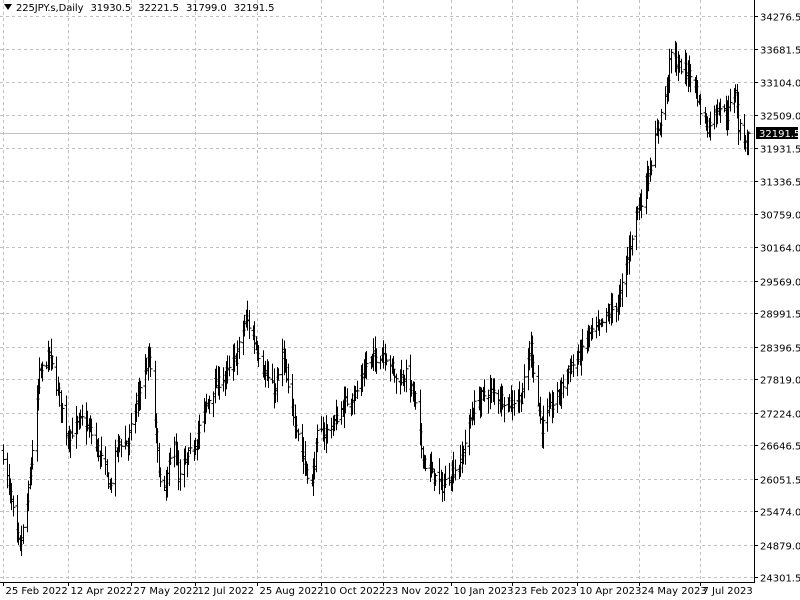  What do you see at coordinates (254, 8) in the screenshot?
I see `close-value: 32191.5` at bounding box center [254, 8].